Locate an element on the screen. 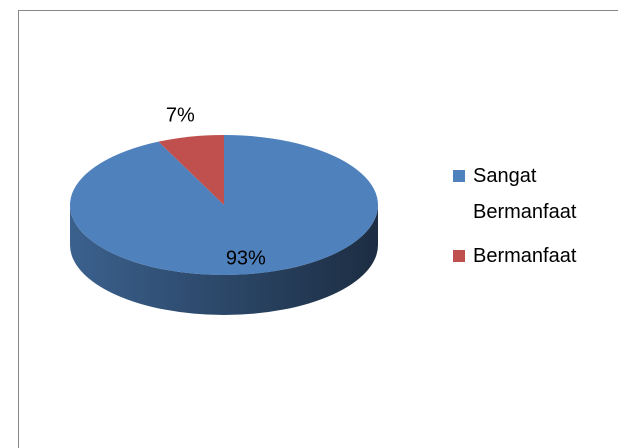  data-label: 7% is located at coordinates (180, 115).